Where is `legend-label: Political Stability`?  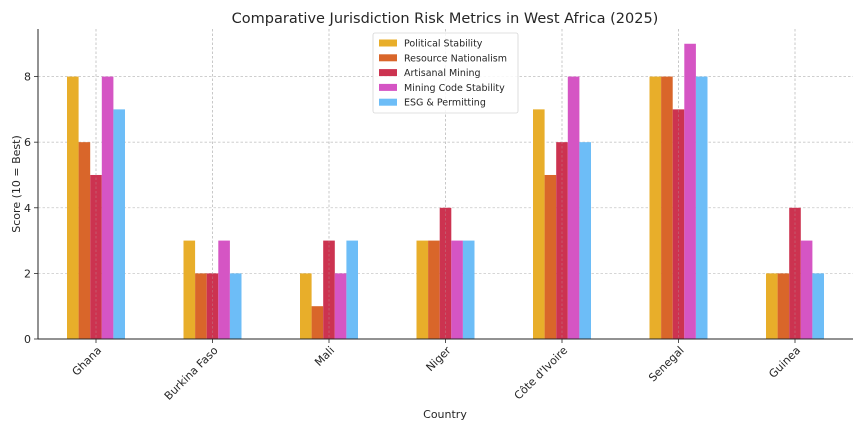 legend-label: Political Stability is located at coordinates (443, 44).